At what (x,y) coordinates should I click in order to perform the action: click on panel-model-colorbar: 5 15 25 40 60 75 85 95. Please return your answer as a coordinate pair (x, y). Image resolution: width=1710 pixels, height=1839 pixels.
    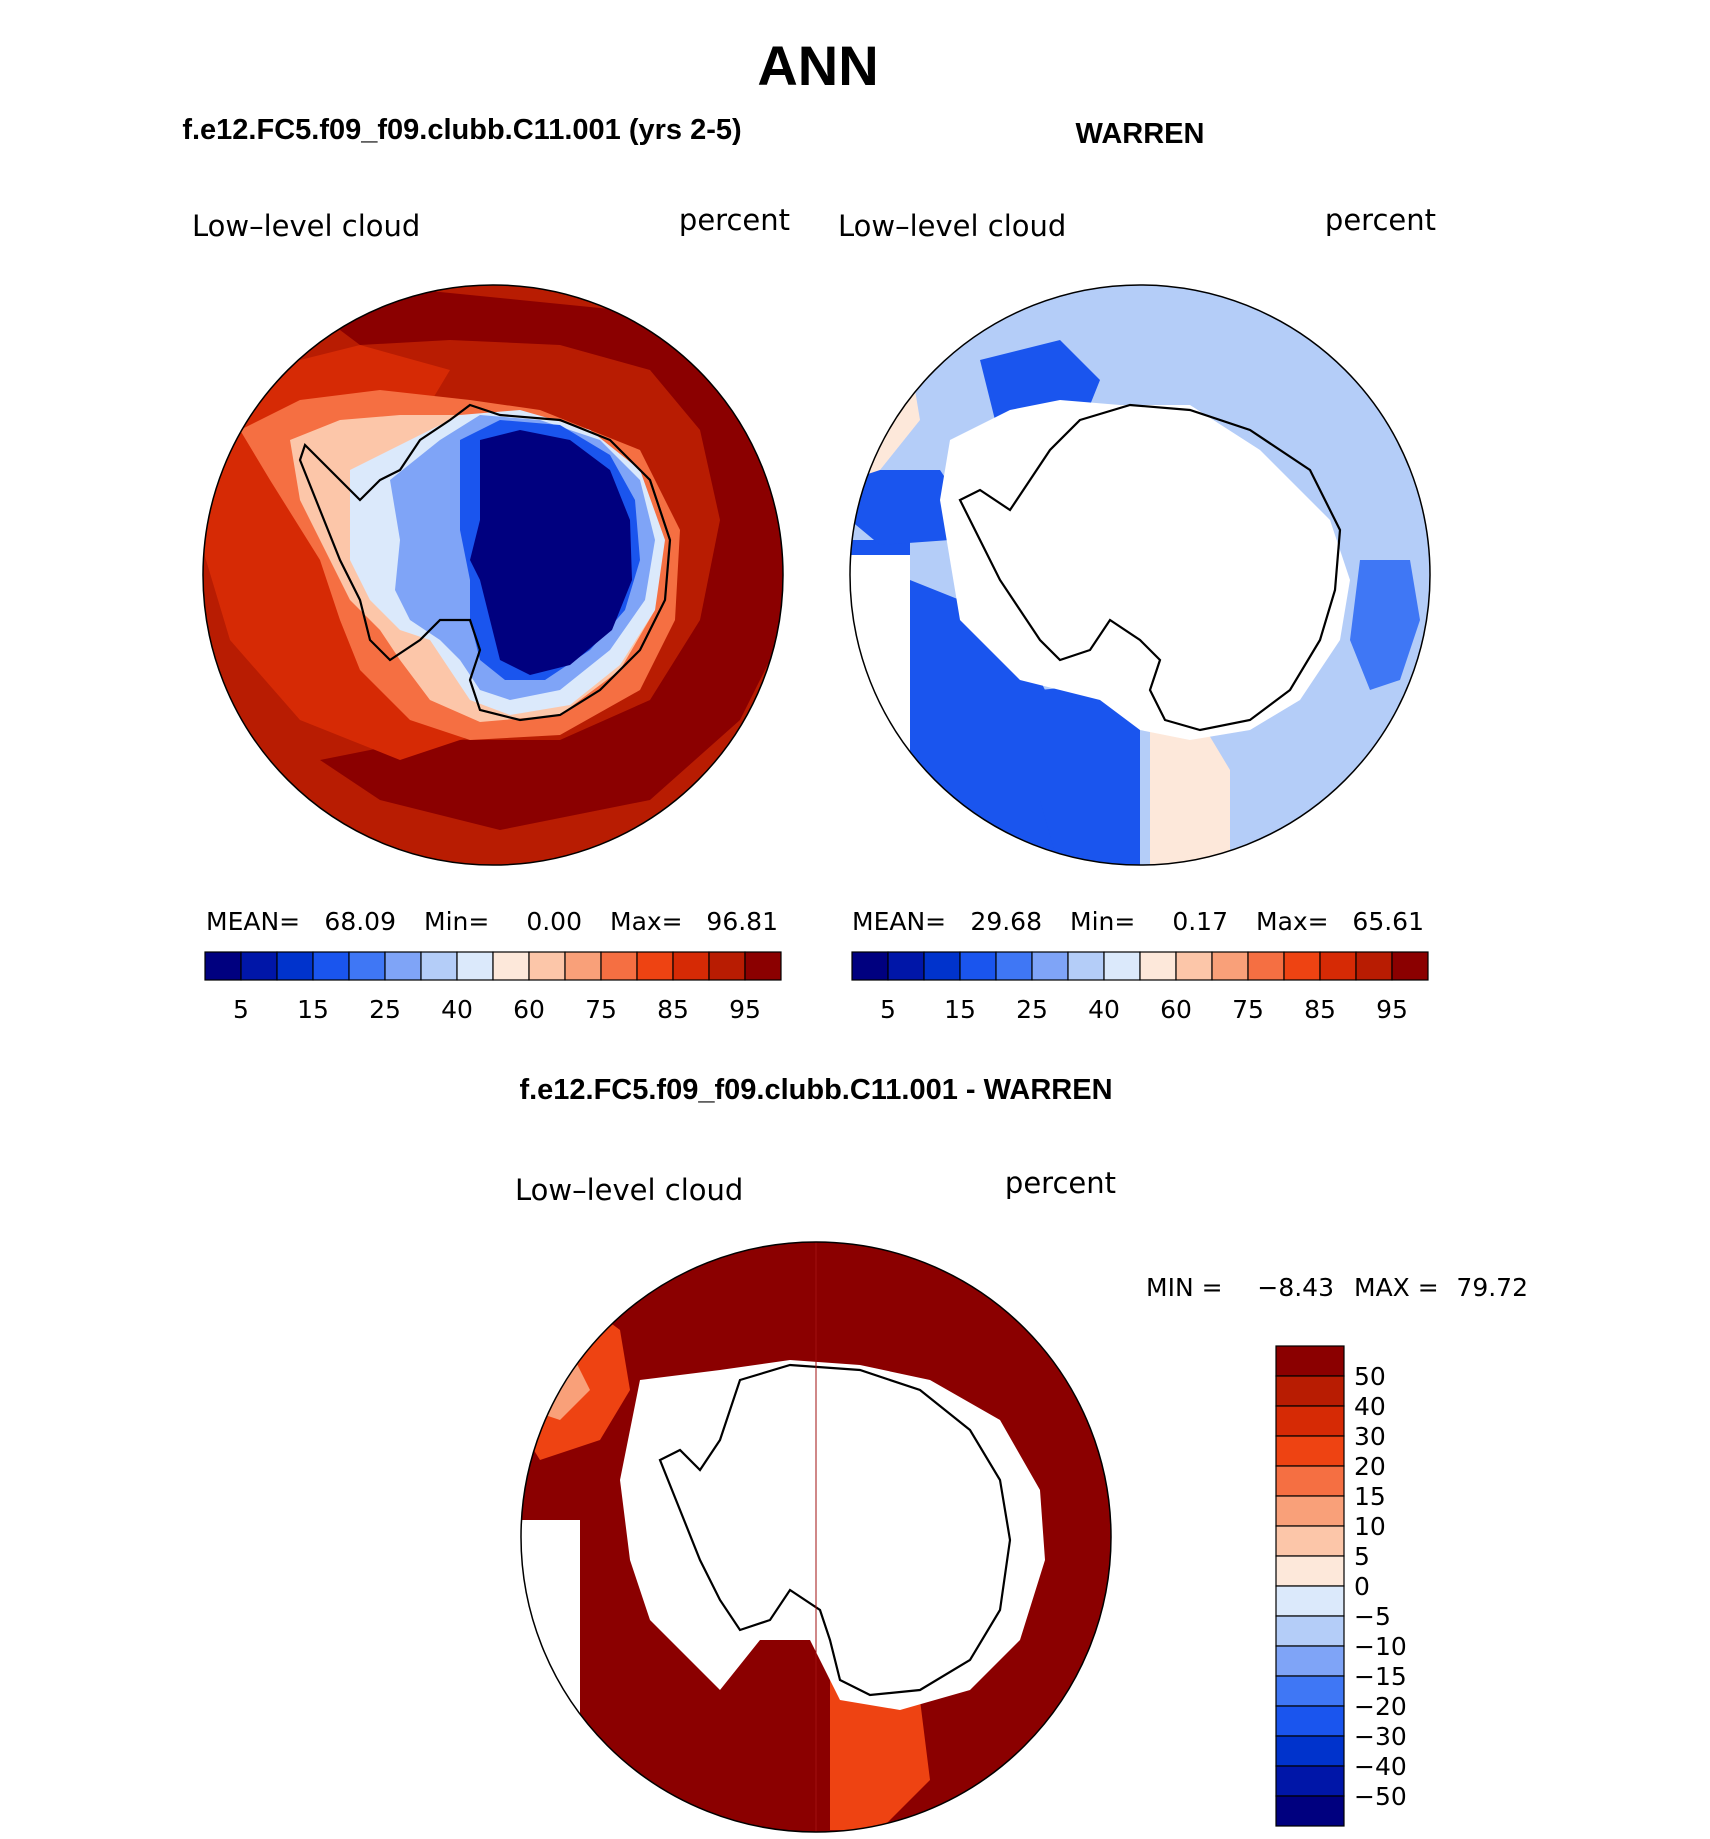
    Looking at the image, I should click on (493, 987).